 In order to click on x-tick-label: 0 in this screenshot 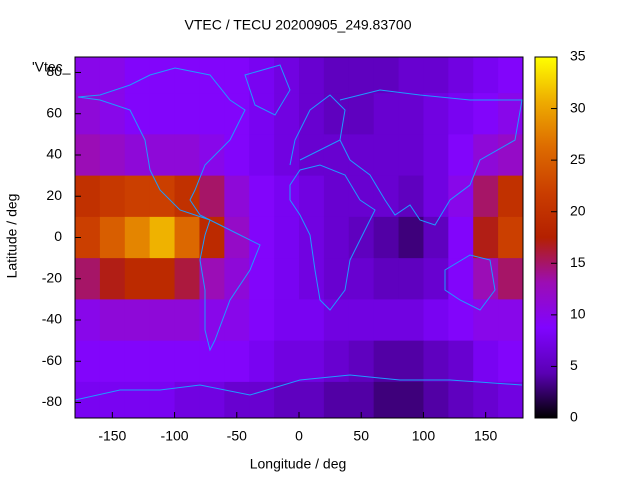, I will do `click(299, 436)`.